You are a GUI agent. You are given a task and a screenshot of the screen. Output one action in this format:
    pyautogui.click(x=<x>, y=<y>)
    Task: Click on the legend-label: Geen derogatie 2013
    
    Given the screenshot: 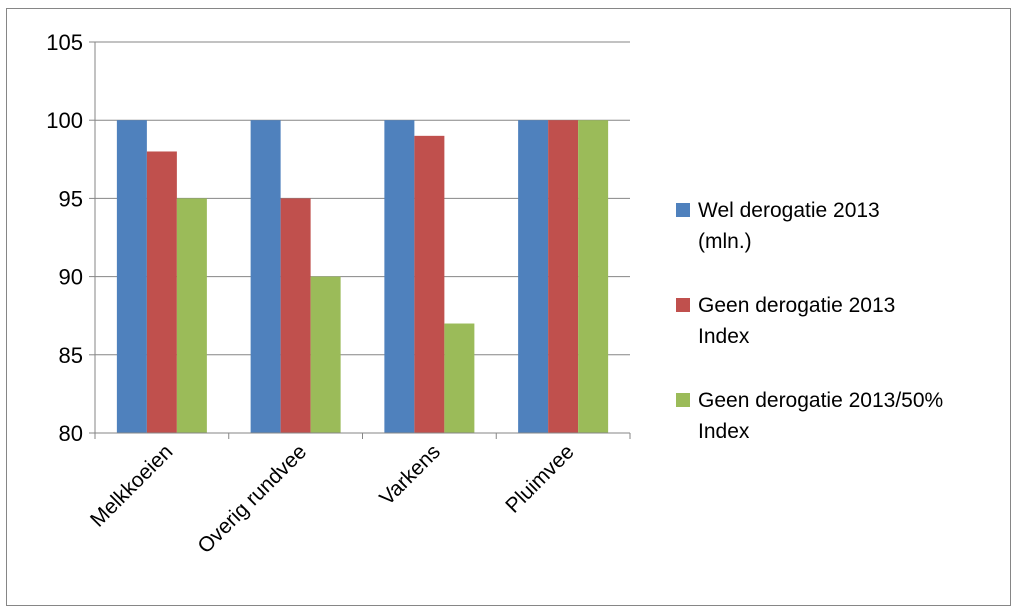 What is the action you would take?
    pyautogui.click(x=796, y=305)
    